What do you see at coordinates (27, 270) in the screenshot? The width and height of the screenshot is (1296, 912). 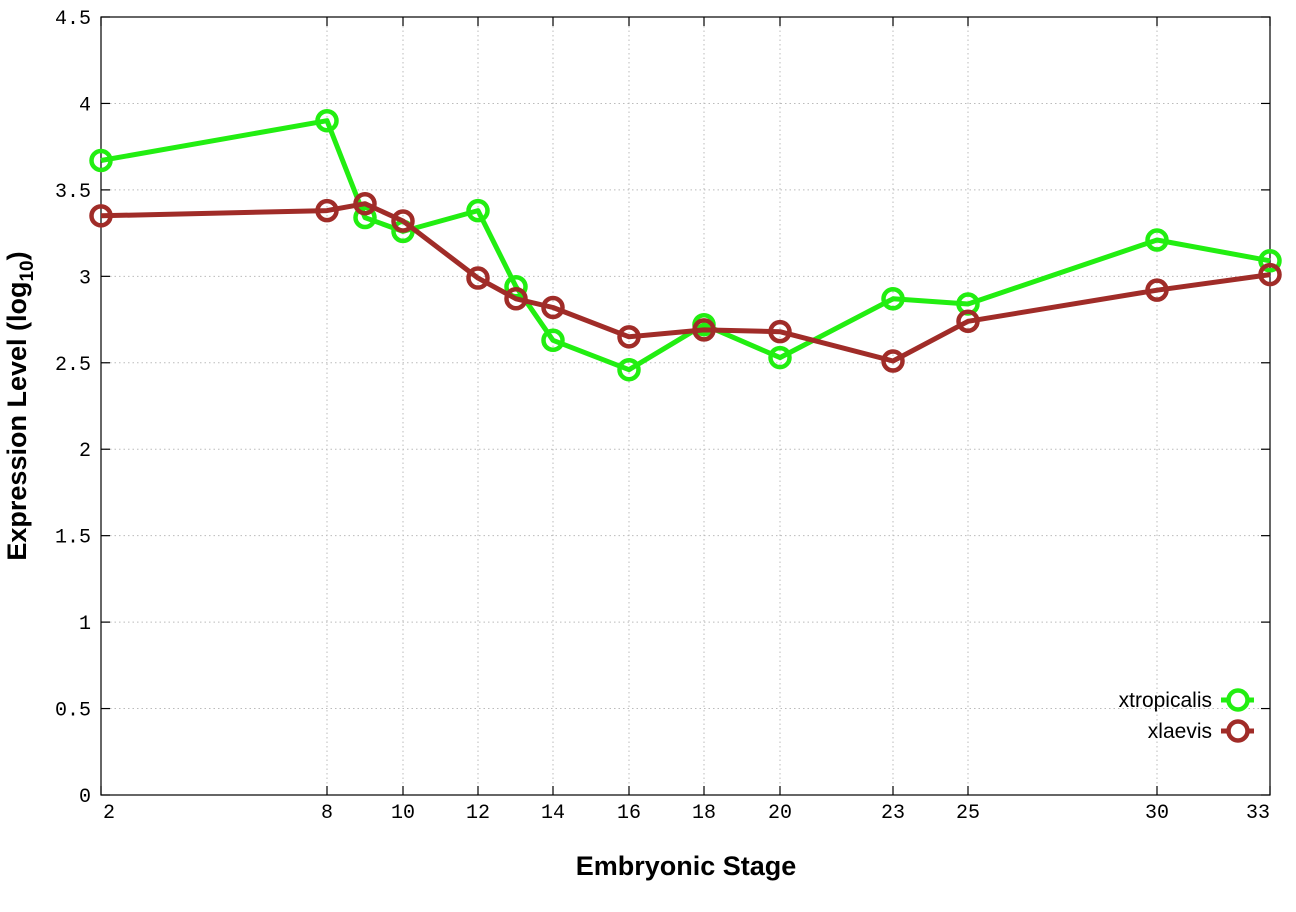 I see `y-axis-label-subscript: 10` at bounding box center [27, 270].